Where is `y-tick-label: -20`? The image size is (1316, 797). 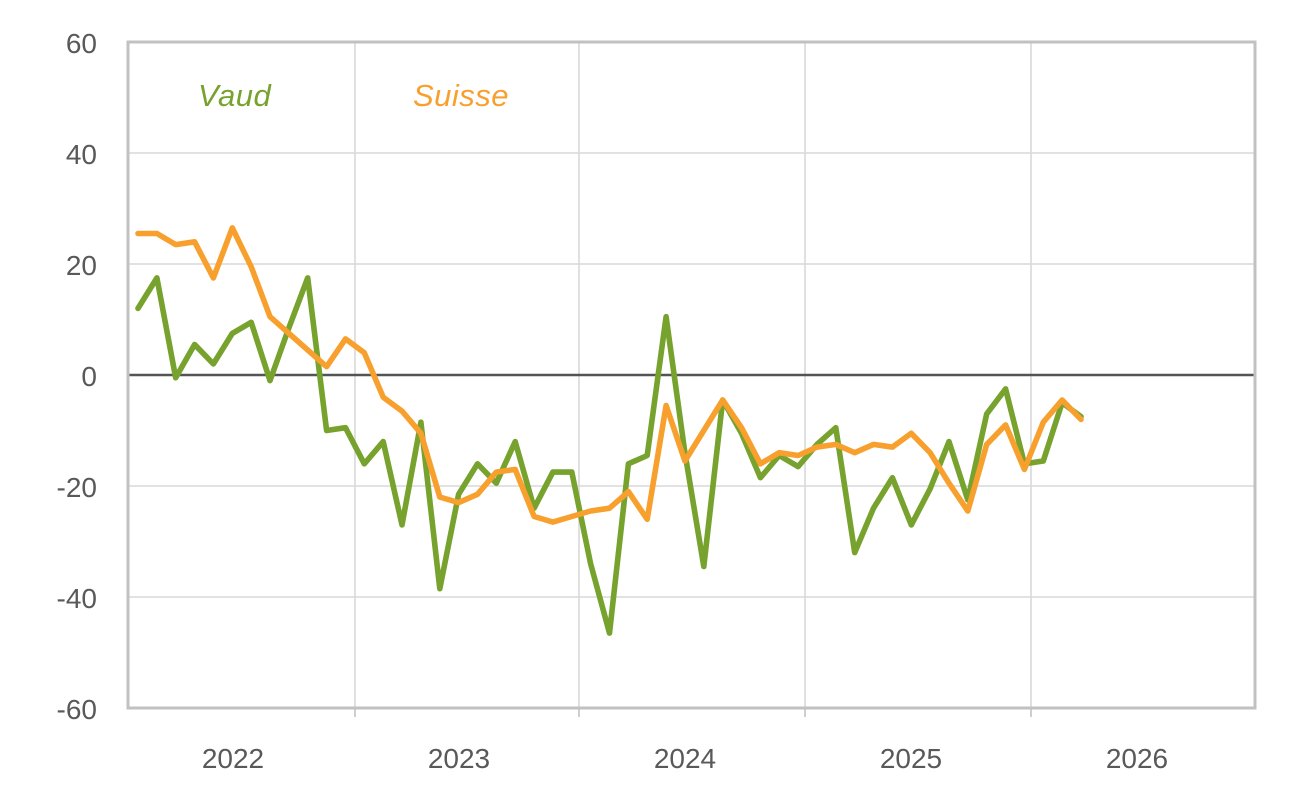
y-tick-label: -20 is located at coordinates (77, 487).